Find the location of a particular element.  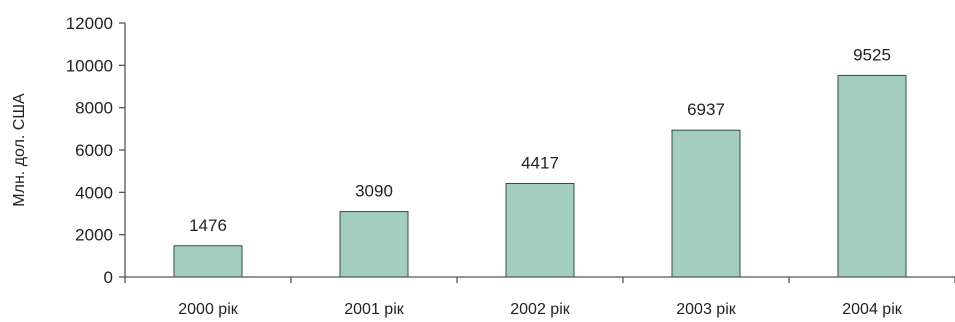

y-axis-title: Млн. дол. США is located at coordinates (19, 150).